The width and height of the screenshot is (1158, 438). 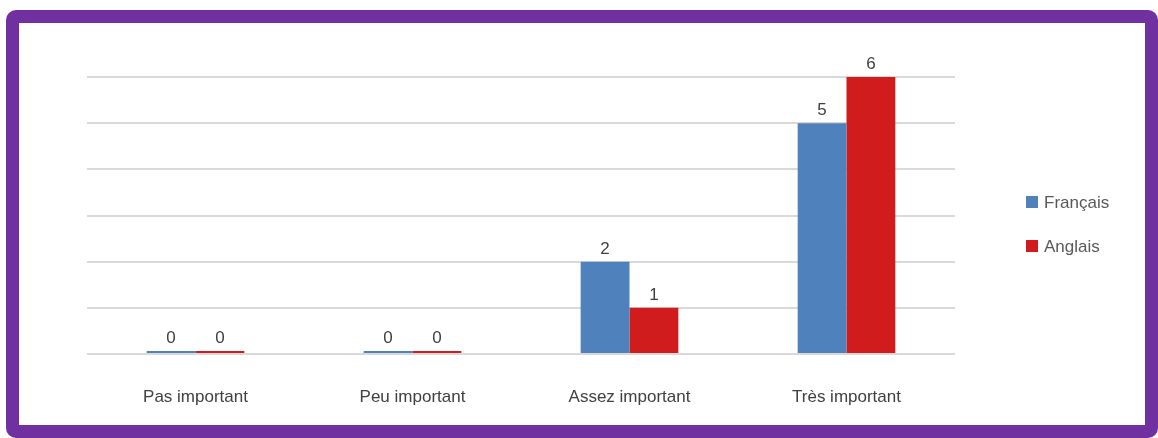 I want to click on data-label: 6, so click(x=871, y=64).